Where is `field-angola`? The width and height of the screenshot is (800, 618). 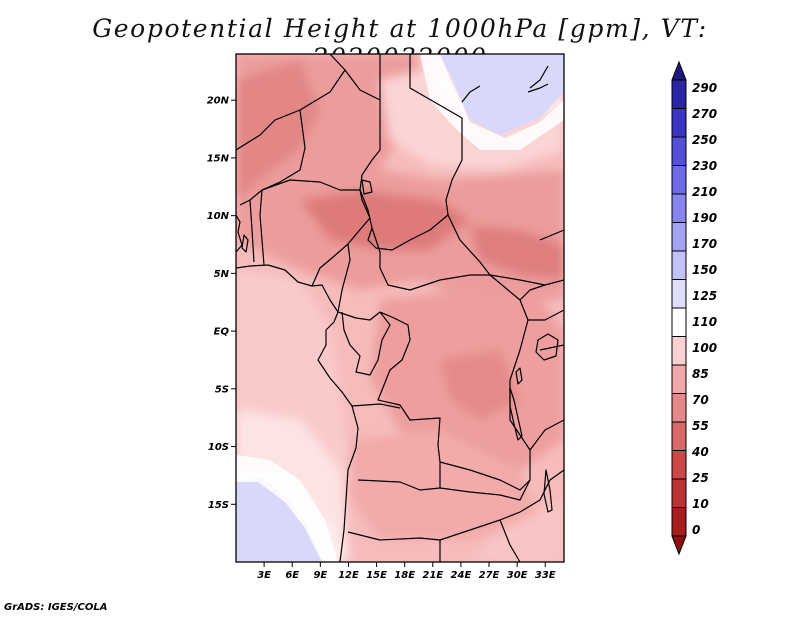 field-angola is located at coordinates (445, 485).